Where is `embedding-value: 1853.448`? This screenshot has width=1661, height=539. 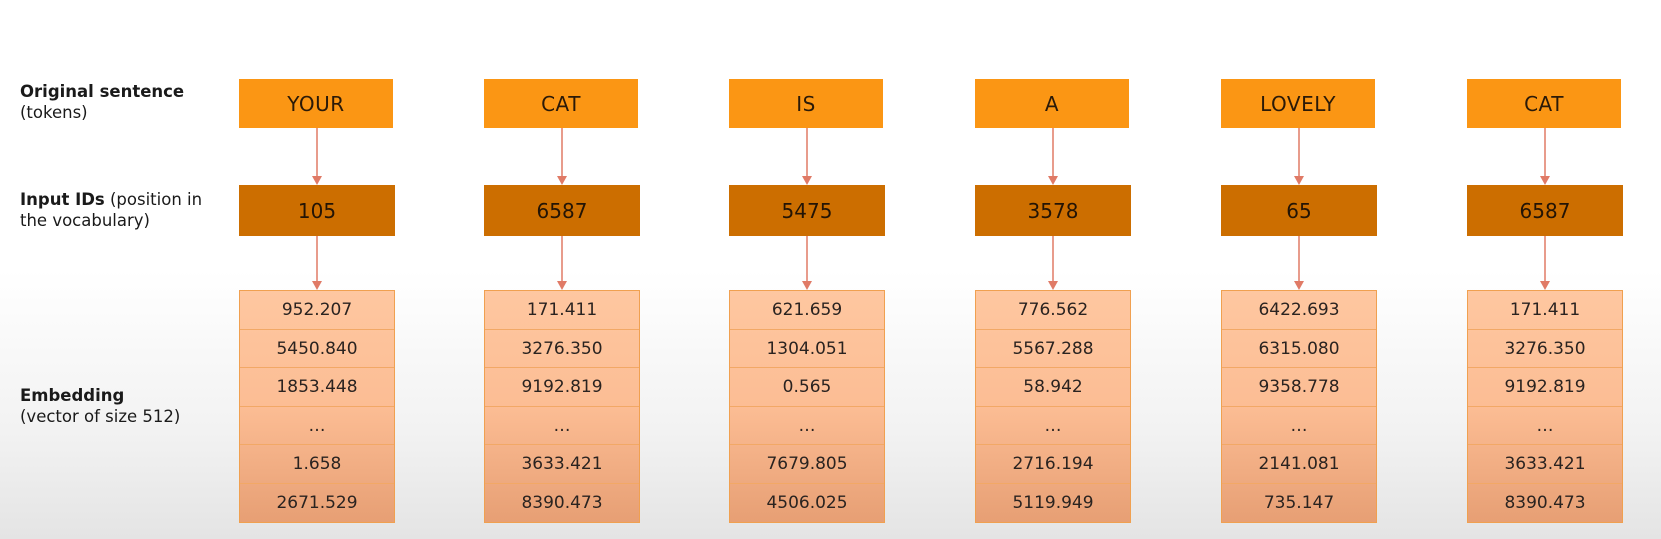 embedding-value: 1853.448 is located at coordinates (317, 387).